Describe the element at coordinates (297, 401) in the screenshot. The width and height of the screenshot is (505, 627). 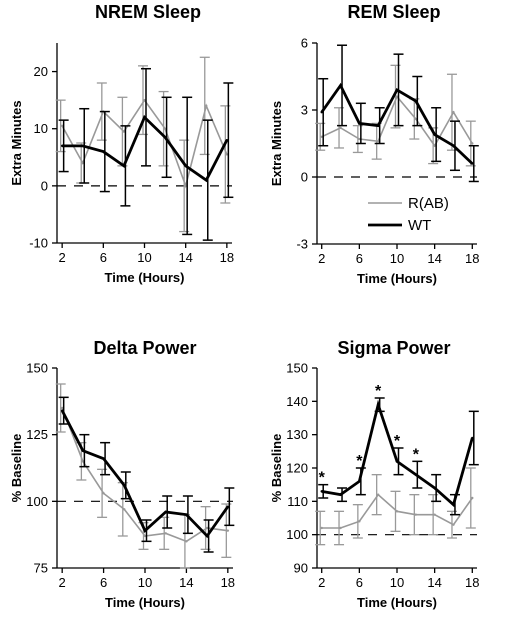
I see `y-tick-label: 140` at that location.